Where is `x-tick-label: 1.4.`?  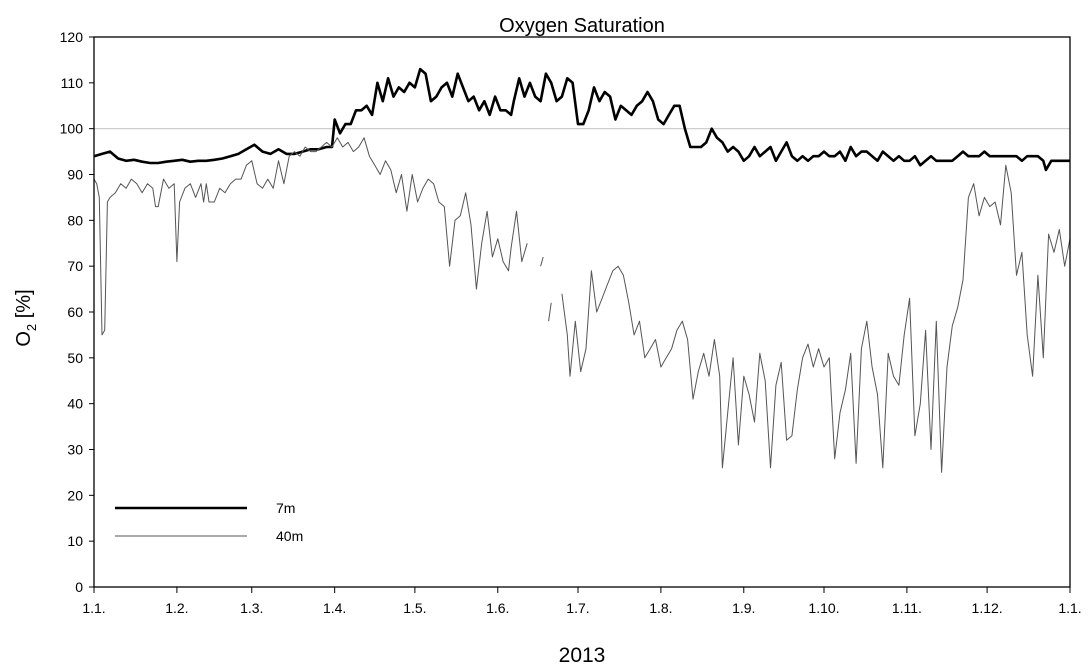 x-tick-label: 1.4. is located at coordinates (334, 608).